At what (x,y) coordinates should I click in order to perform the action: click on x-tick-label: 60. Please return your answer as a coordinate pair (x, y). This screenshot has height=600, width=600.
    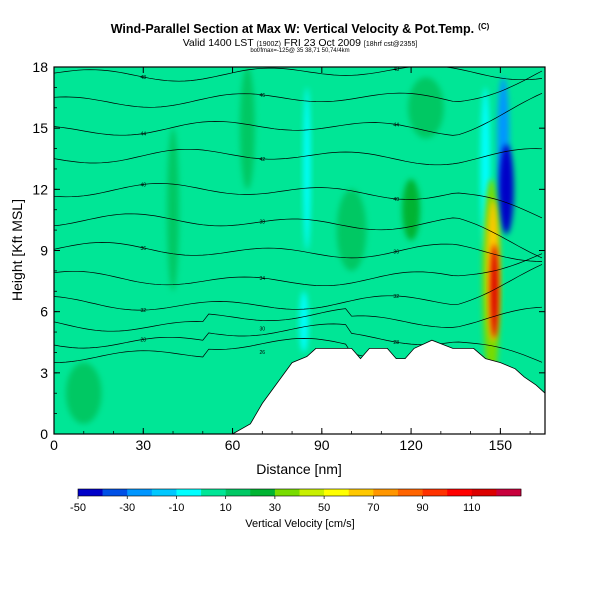
    Looking at the image, I should click on (233, 445).